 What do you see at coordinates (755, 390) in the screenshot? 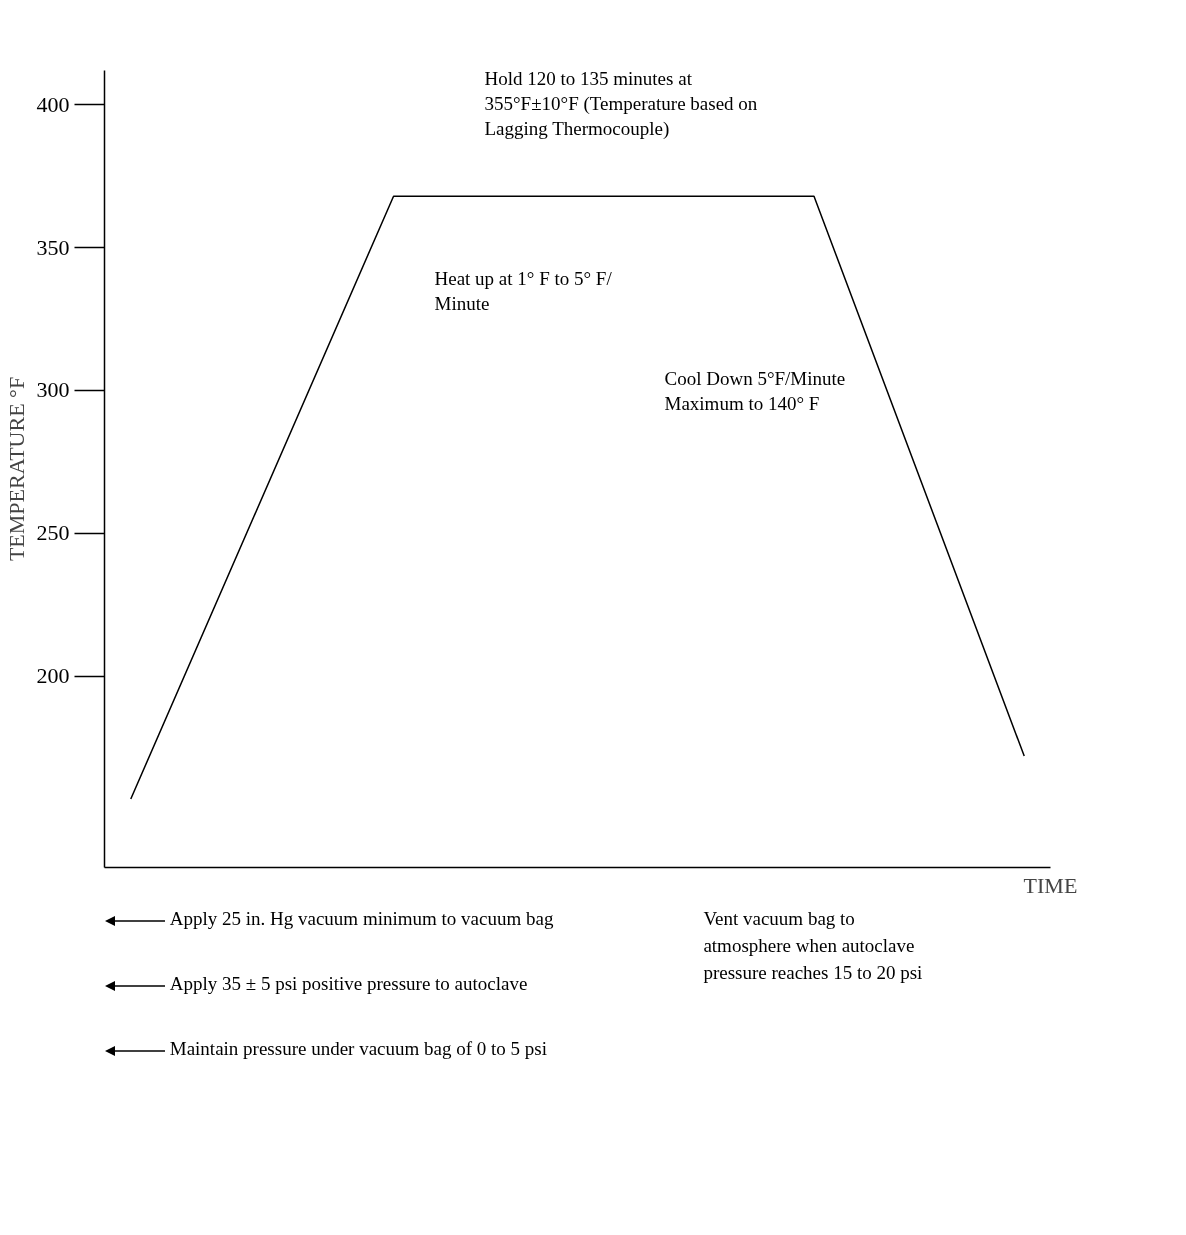
I see `annotation: Cool Down 5°F/Minute Maximum to 140° F` at bounding box center [755, 390].